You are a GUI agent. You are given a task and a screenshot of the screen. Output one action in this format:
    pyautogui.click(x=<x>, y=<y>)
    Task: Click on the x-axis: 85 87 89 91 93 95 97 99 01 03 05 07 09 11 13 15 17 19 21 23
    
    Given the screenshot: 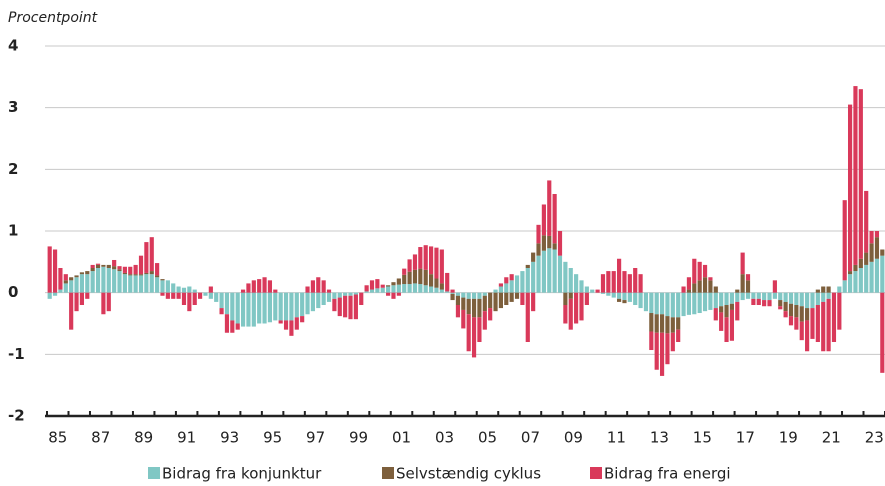 What is the action you would take?
    pyautogui.click(x=465, y=429)
    